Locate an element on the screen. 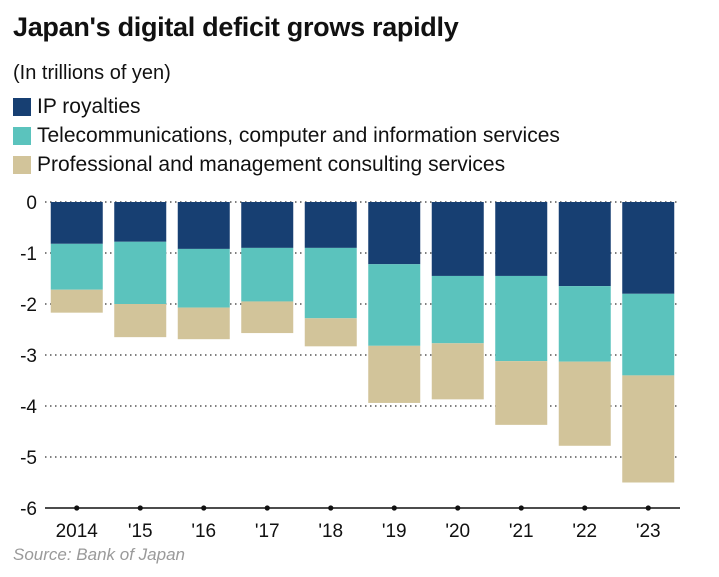  chart-title: Japan's digital deficit grows rapidly is located at coordinates (236, 27).